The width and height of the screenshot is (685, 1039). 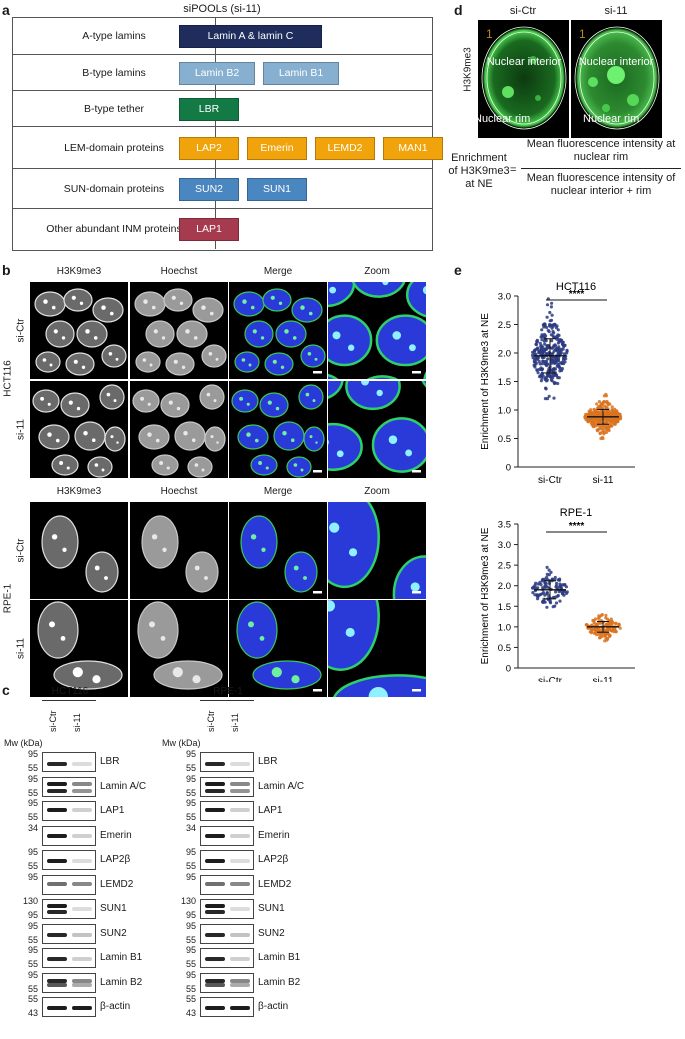 What do you see at coordinates (504, 325) in the screenshot?
I see `y-tick-label: 2.5` at bounding box center [504, 325].